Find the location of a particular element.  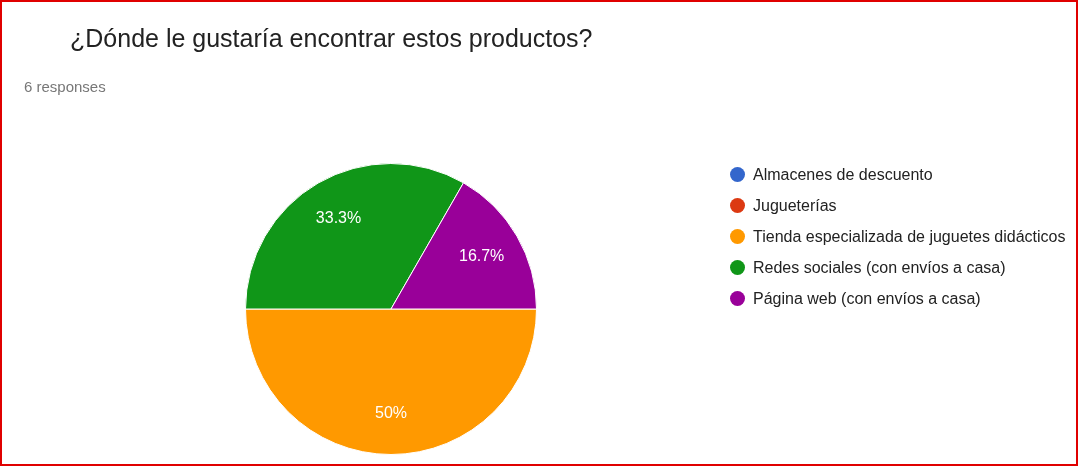

data-label: 16.7% is located at coordinates (481, 255).